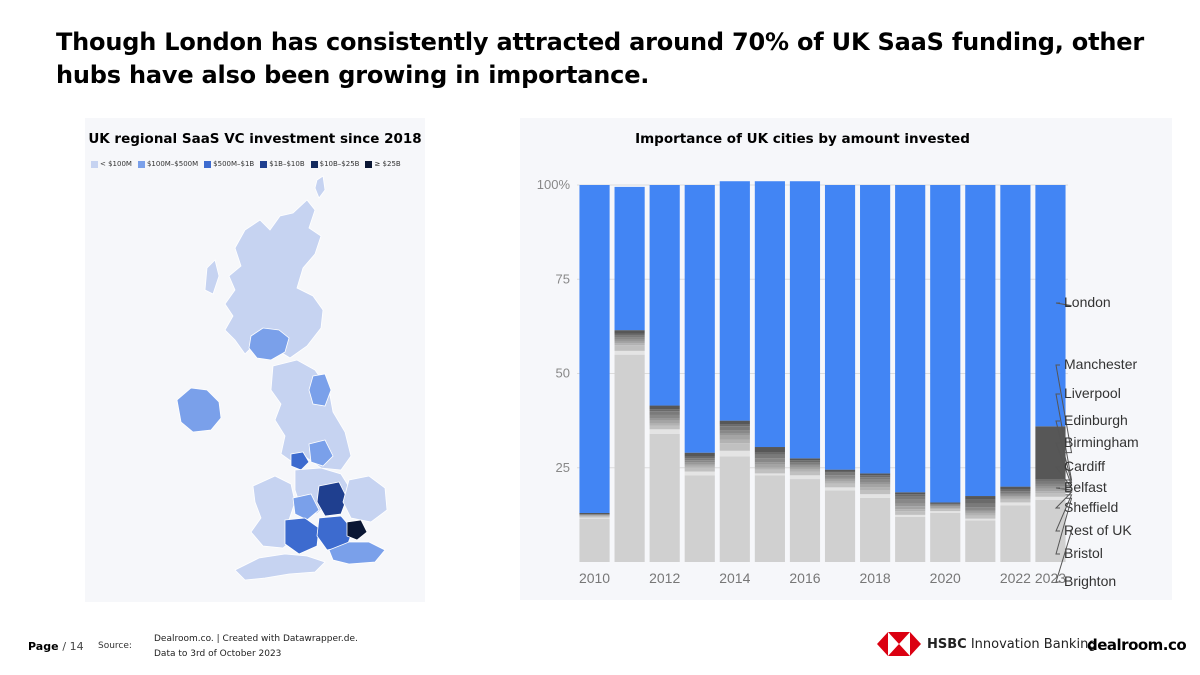 Image resolution: width=1200 pixels, height=675 pixels. I want to click on legend-label: < $100M, so click(116, 164).